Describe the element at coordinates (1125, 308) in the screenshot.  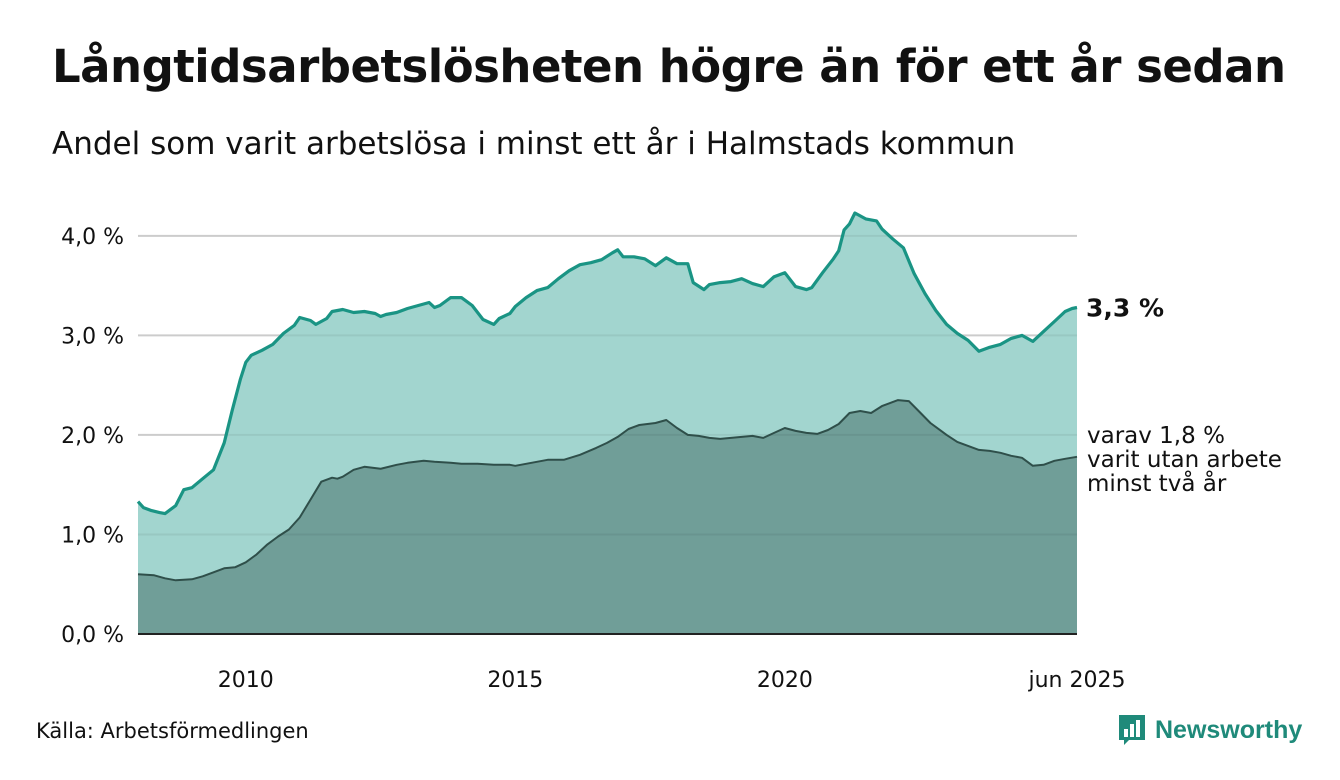
I see `end-label-minst-ett-ar: 3,3 %` at that location.